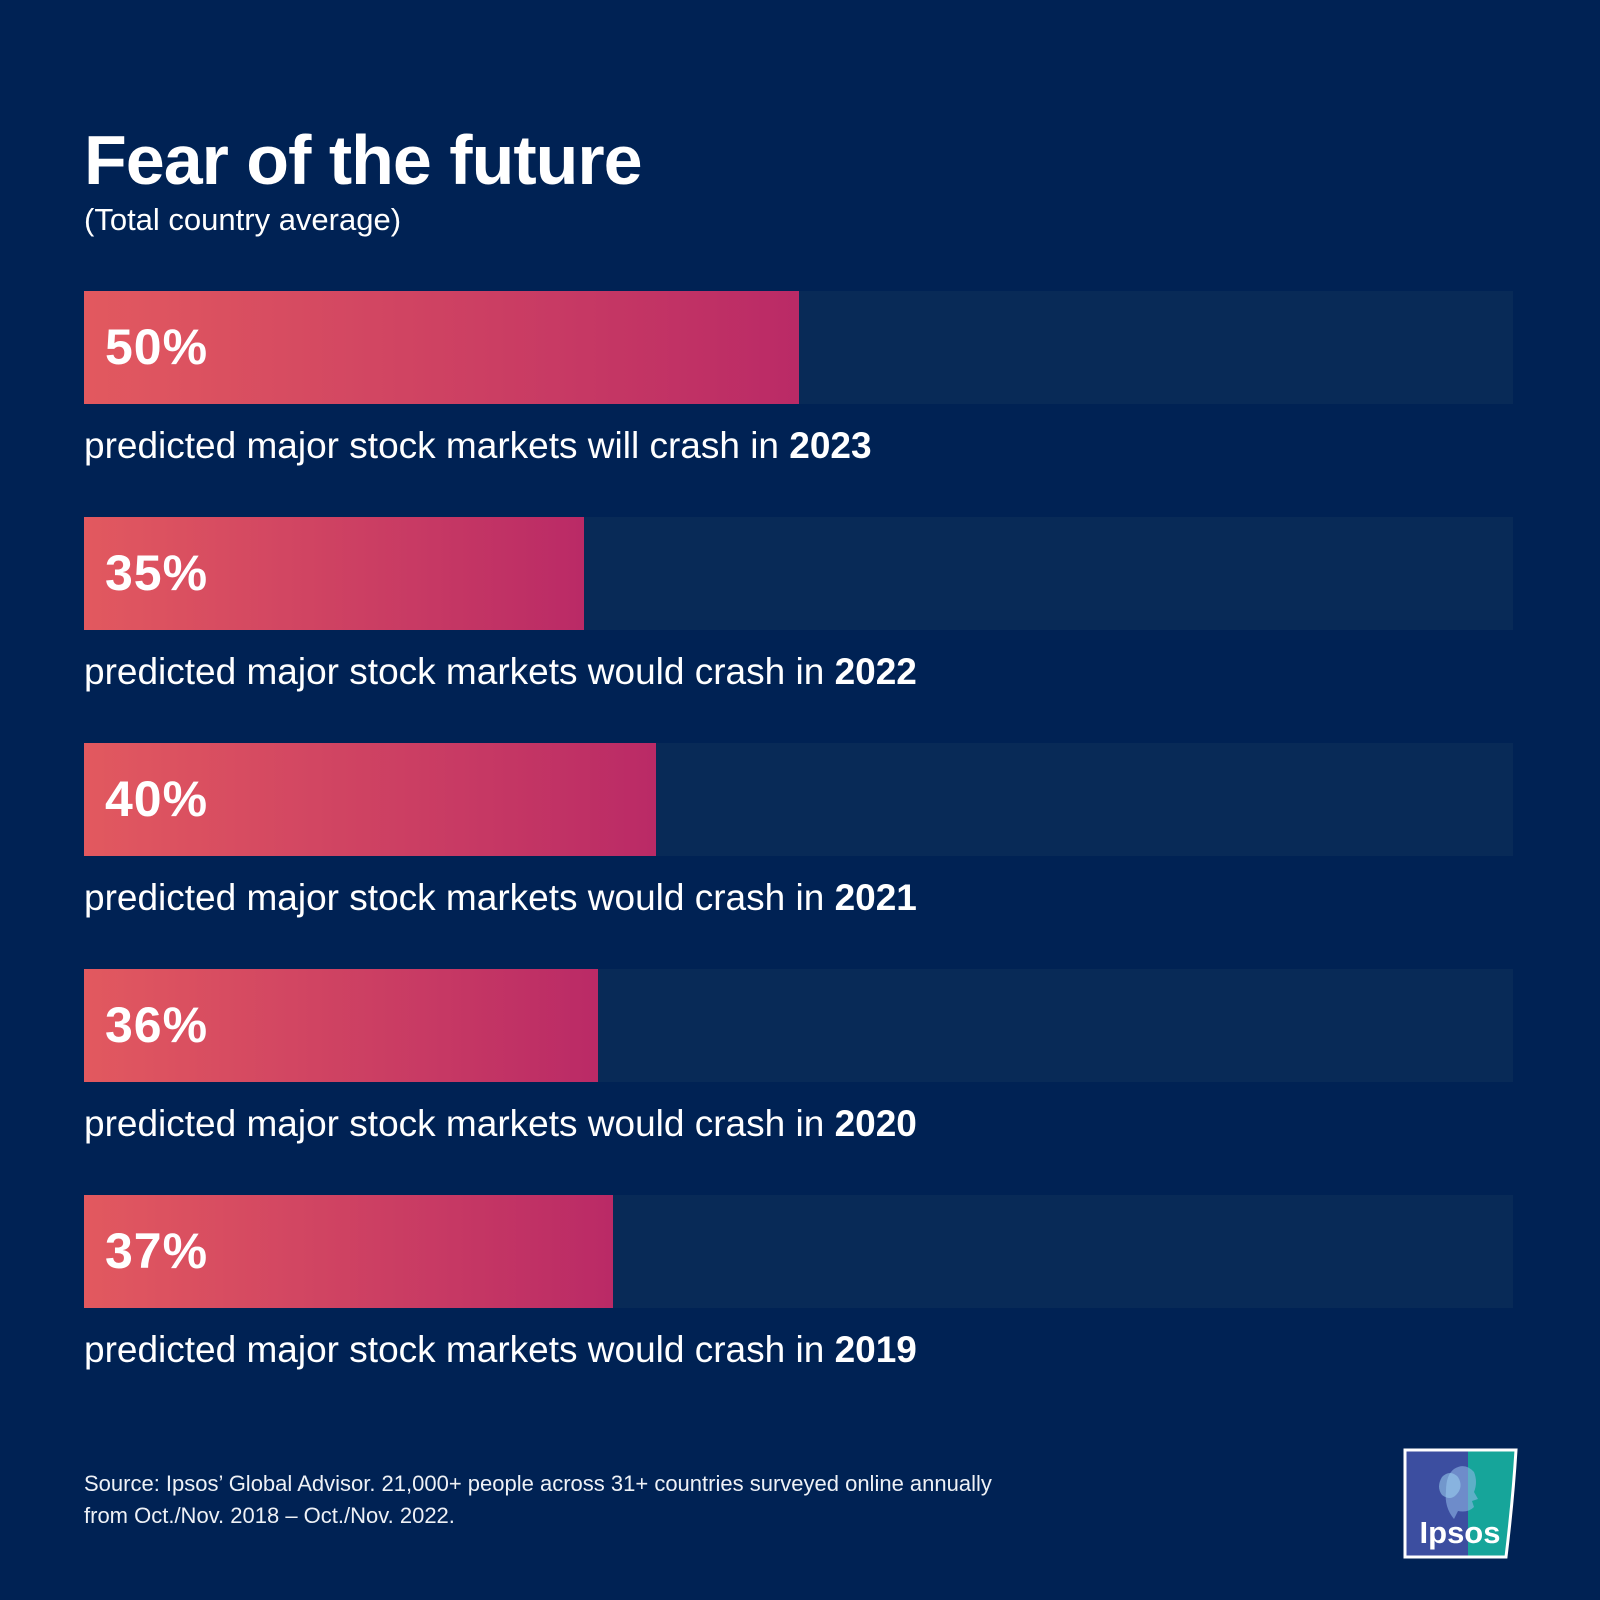 This screenshot has height=1600, width=1600. What do you see at coordinates (798, 1025) in the screenshot?
I see `bar-track: 36%` at bounding box center [798, 1025].